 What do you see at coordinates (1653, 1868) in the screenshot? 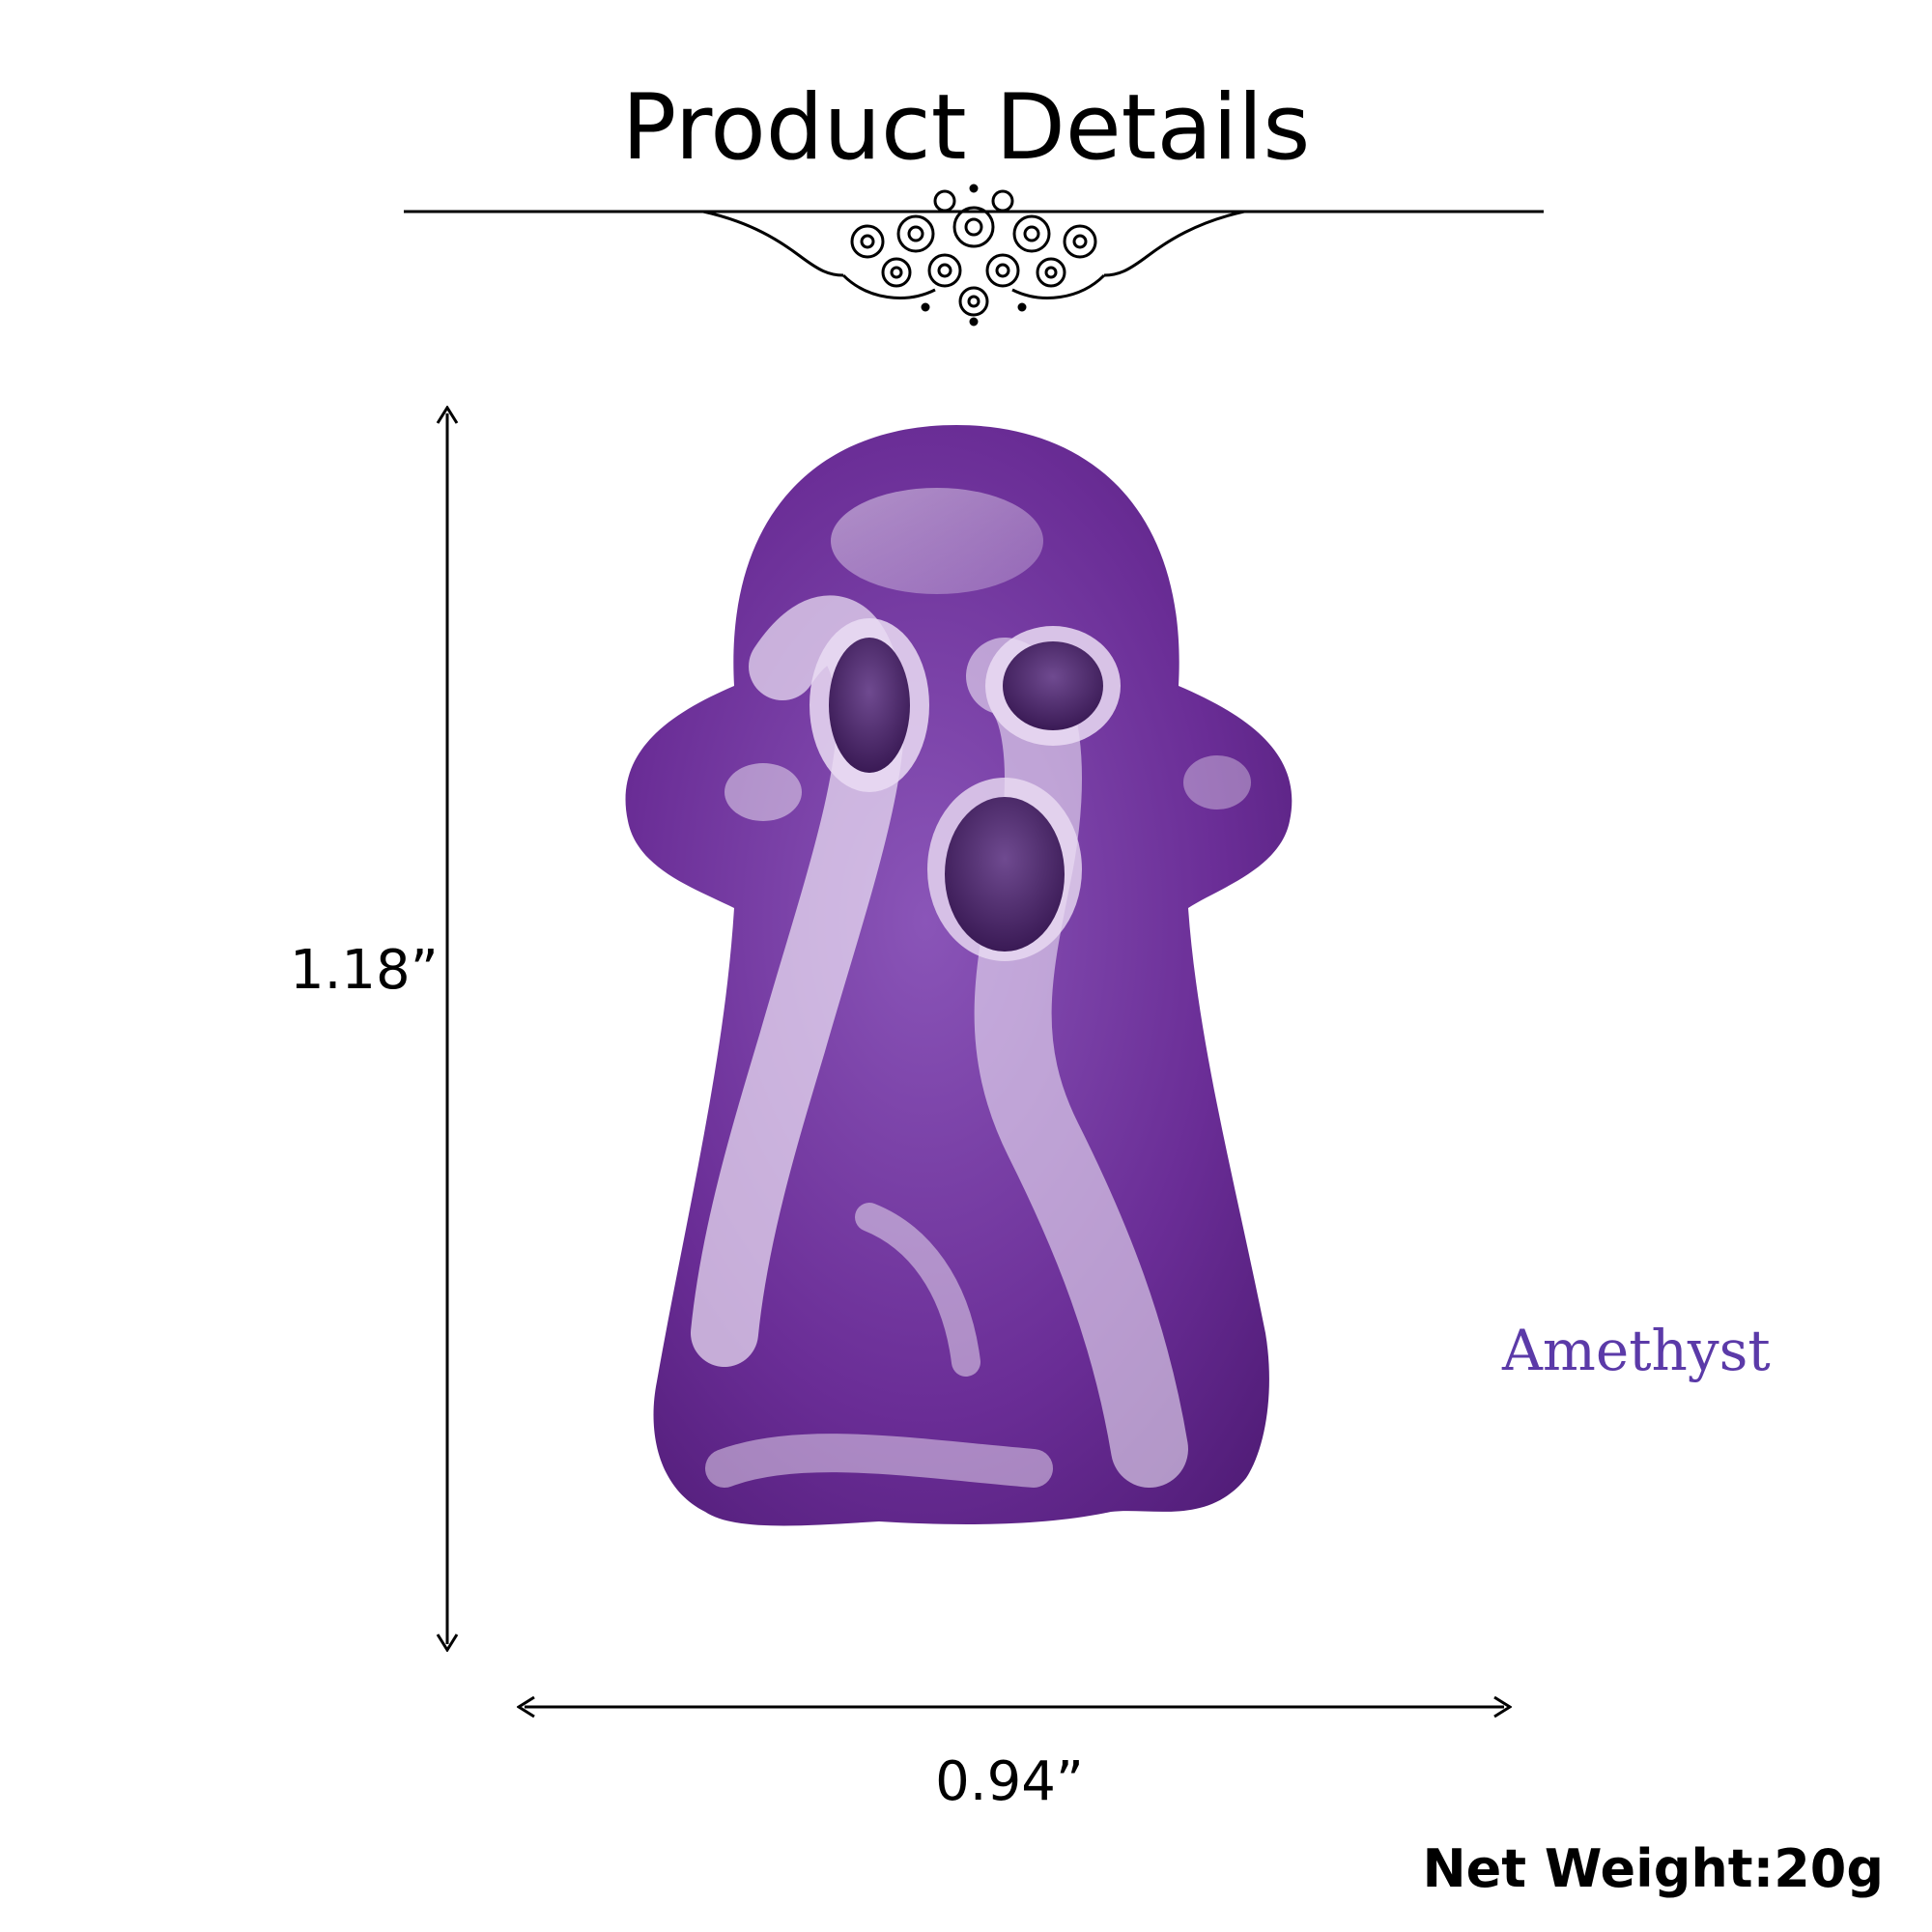
I see `net-weight-label: Net Weight:20g` at bounding box center [1653, 1868].